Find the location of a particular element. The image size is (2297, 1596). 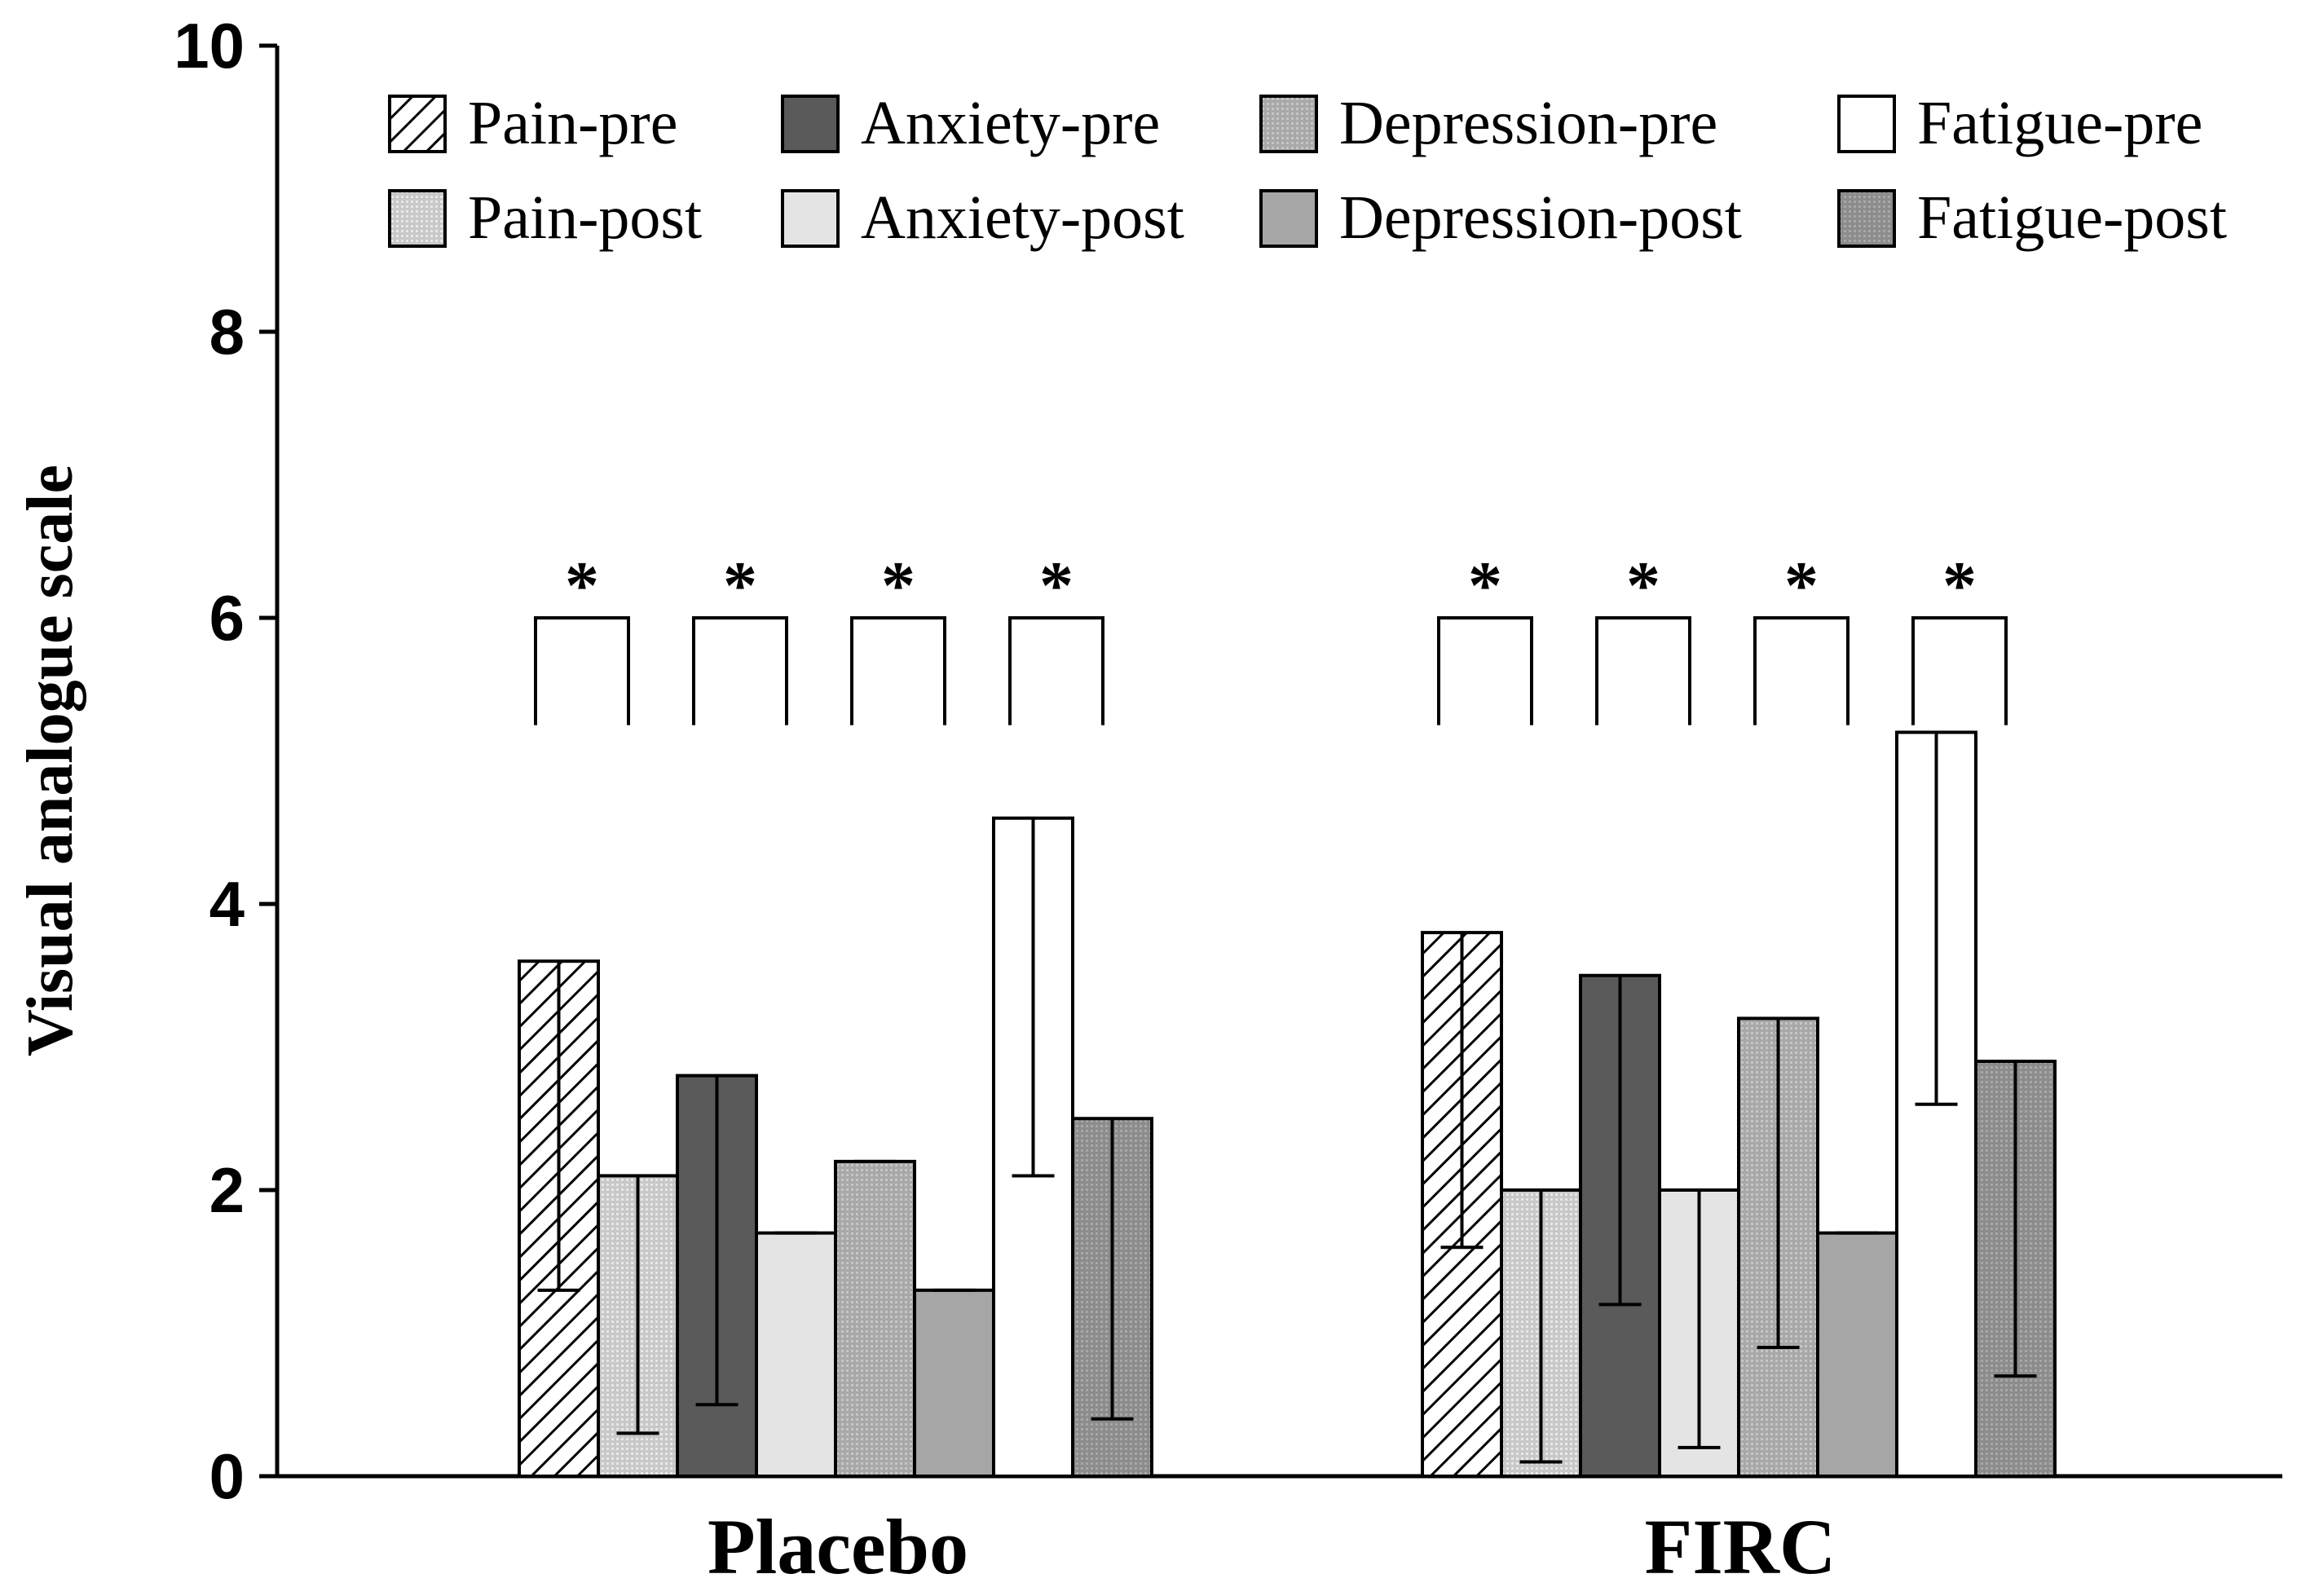

significance-bracket-fatigue-pre-placebo is located at coordinates (1056, 670).